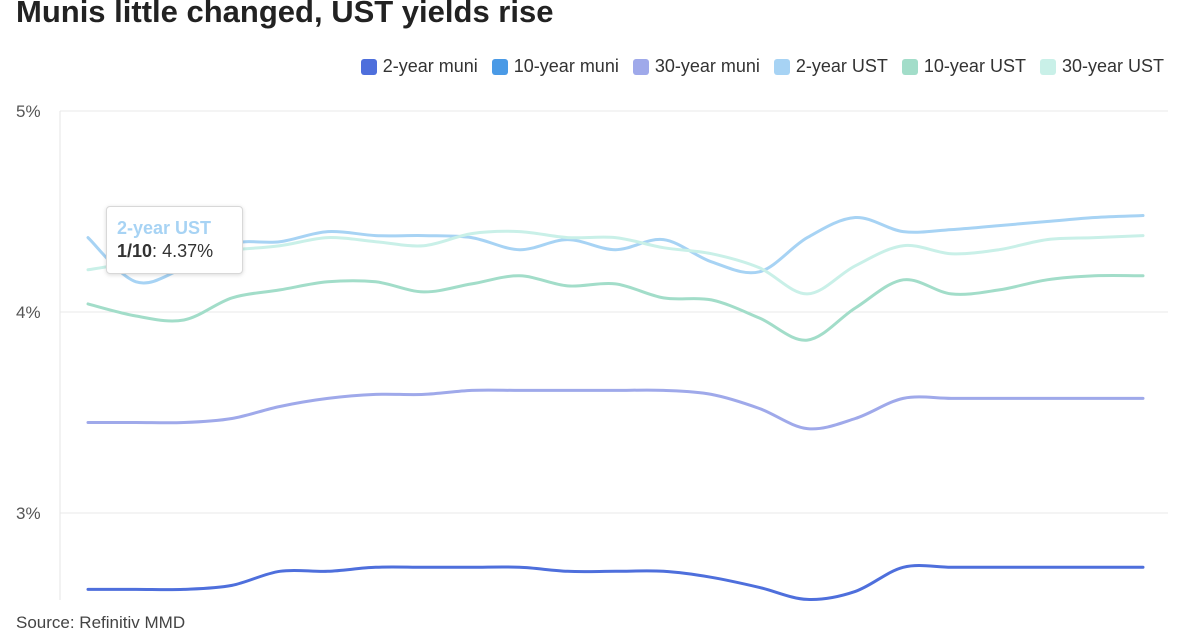 The image size is (1200, 633). What do you see at coordinates (135, 251) in the screenshot?
I see `tooltip-date: 1/10` at bounding box center [135, 251].